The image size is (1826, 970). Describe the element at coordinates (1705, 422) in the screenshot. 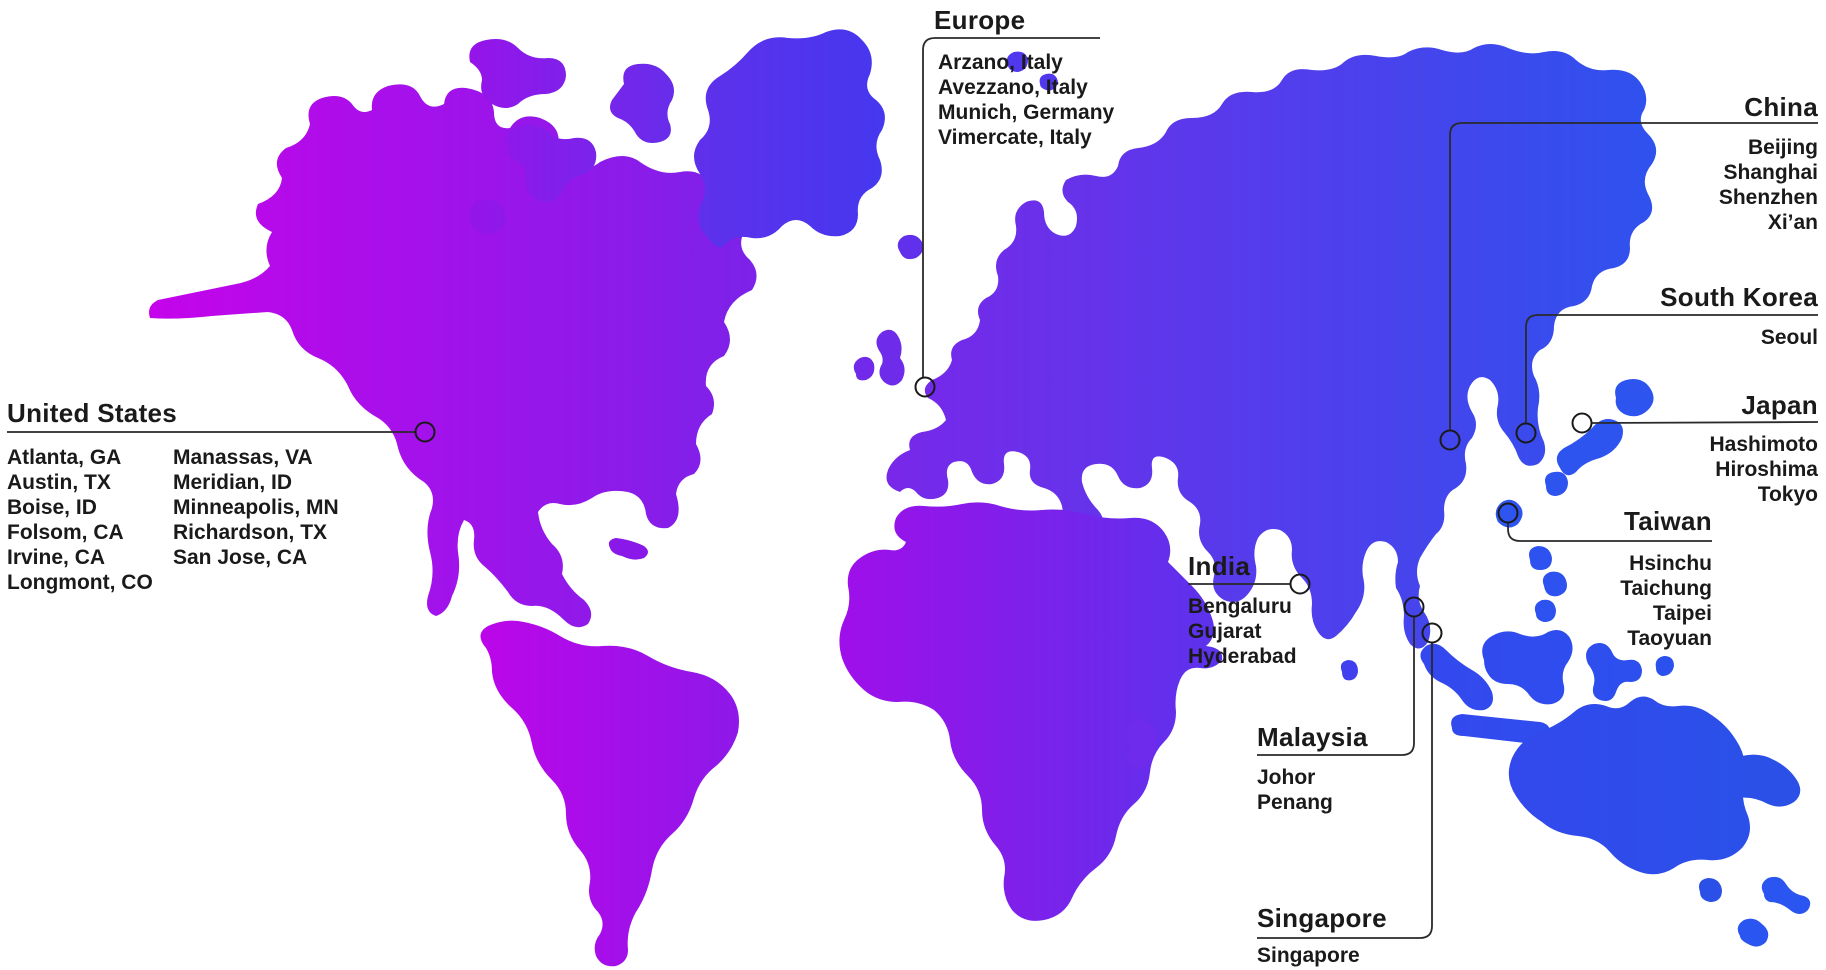

I see `leader-line-japan` at that location.